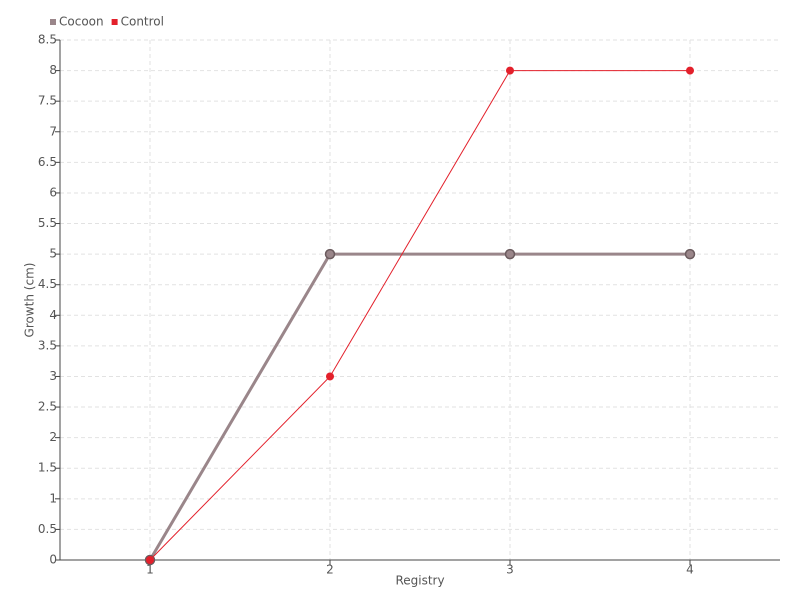 The height and width of the screenshot is (600, 800). I want to click on y-tick-label: 0.5, so click(47, 529).